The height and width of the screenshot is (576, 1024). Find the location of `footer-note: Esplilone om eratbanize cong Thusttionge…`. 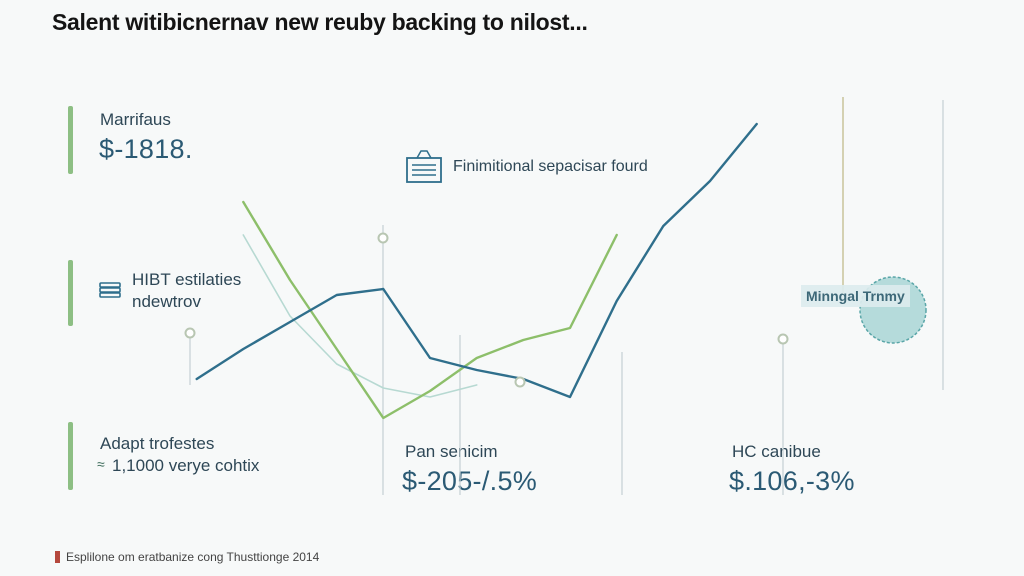

footer-note: Esplilone om eratbanize cong Thusttionge… is located at coordinates (187, 557).